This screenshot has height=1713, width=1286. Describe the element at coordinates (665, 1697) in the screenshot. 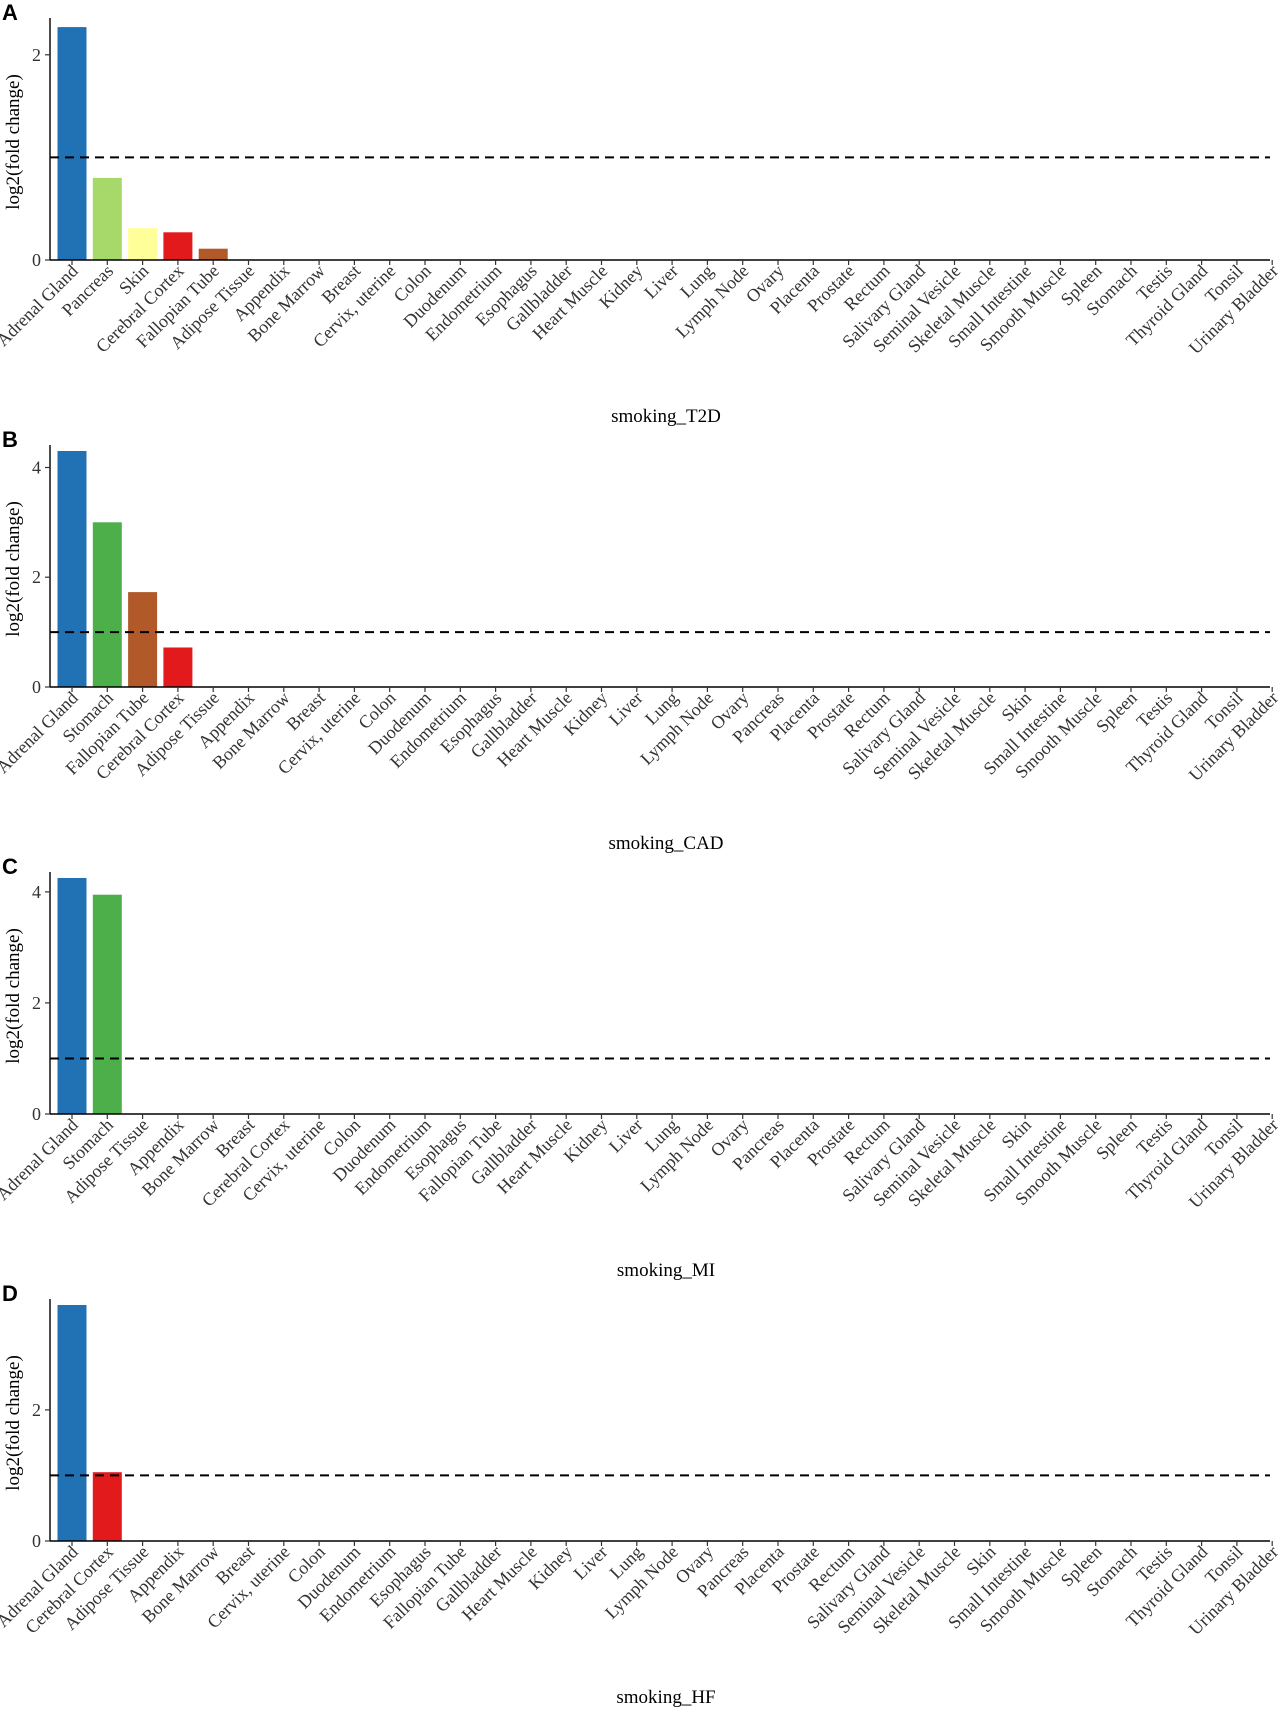

I see `x-axis-title: smoking_HF` at that location.